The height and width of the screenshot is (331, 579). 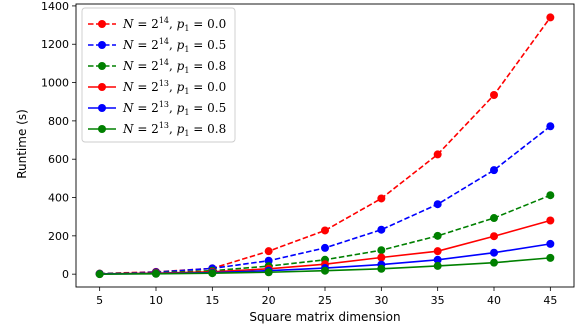 I want to click on y-tick-label: 1200, so click(x=55, y=44).